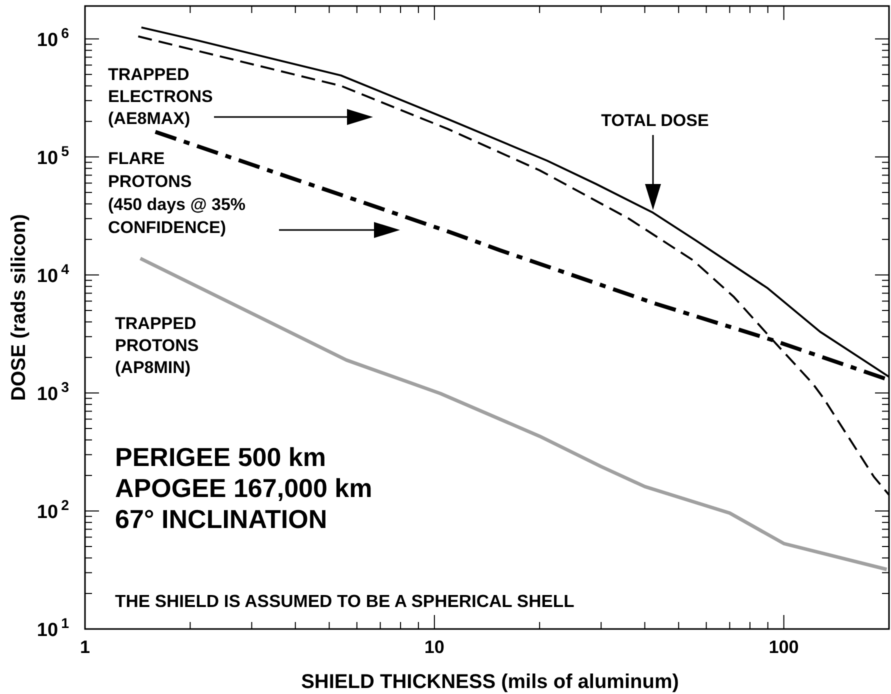 The width and height of the screenshot is (891, 694). I want to click on x-tick-label: 10, so click(434, 647).